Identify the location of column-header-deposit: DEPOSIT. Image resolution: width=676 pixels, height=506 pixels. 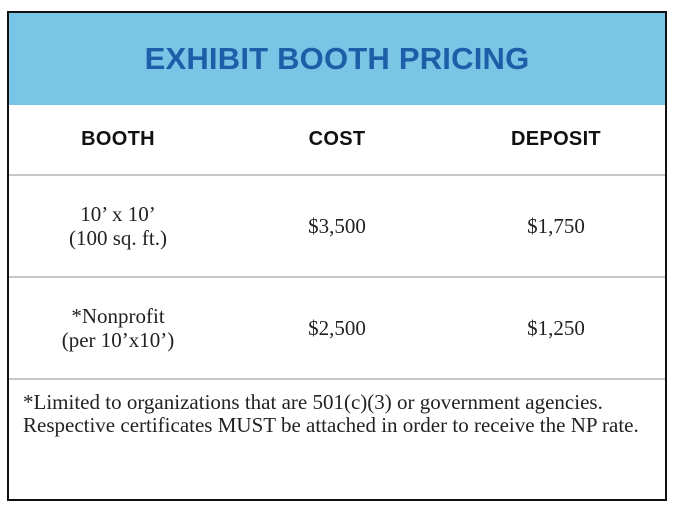
(556, 139).